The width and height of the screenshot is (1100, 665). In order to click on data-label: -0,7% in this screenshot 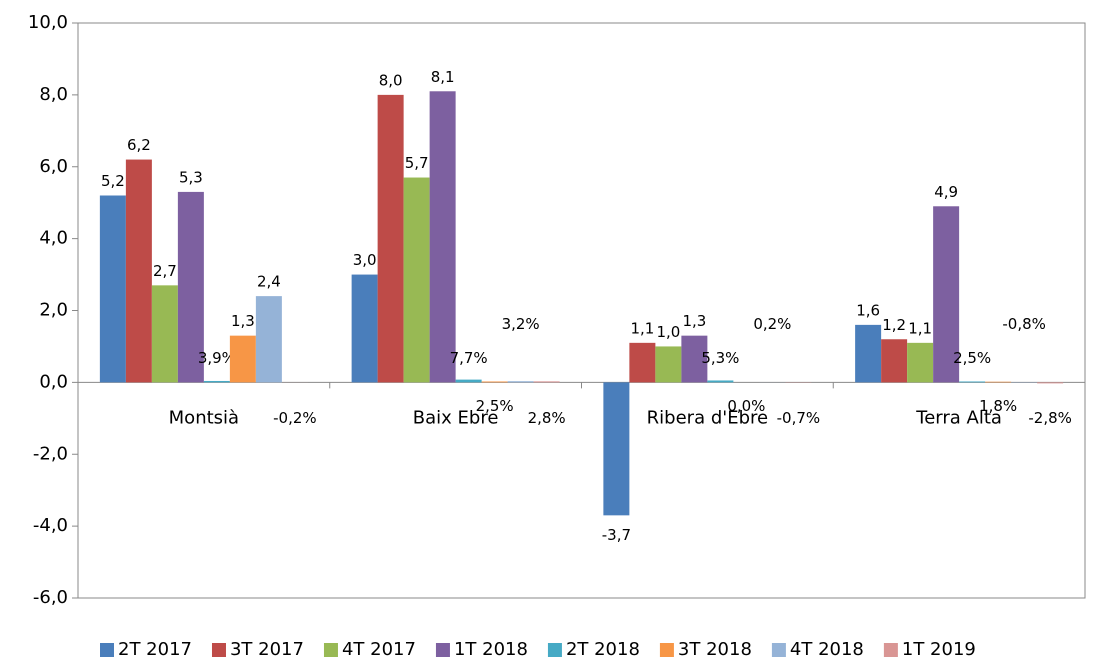, I will do `click(799, 418)`.